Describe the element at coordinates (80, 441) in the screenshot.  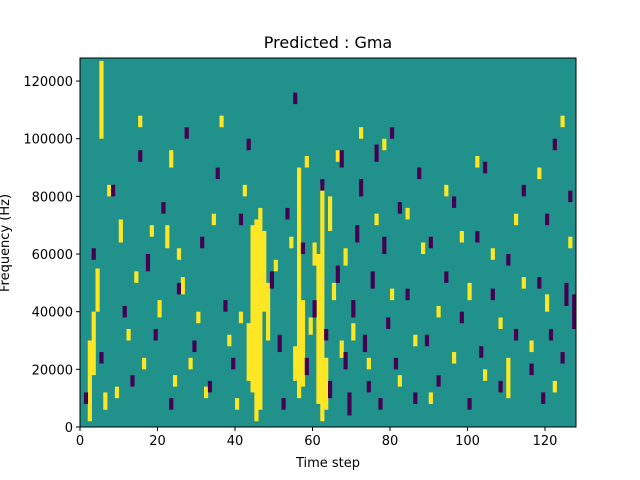
I see `x-tick-label: 0` at that location.